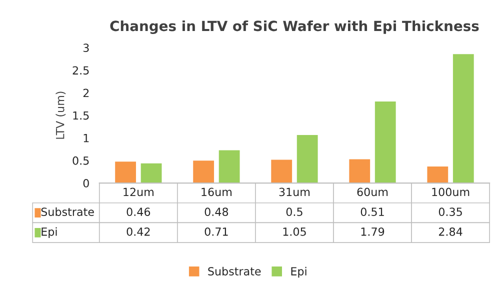 Image resolution: width=497 pixels, height=282 pixels. I want to click on data-label: 0.71, so click(216, 231).